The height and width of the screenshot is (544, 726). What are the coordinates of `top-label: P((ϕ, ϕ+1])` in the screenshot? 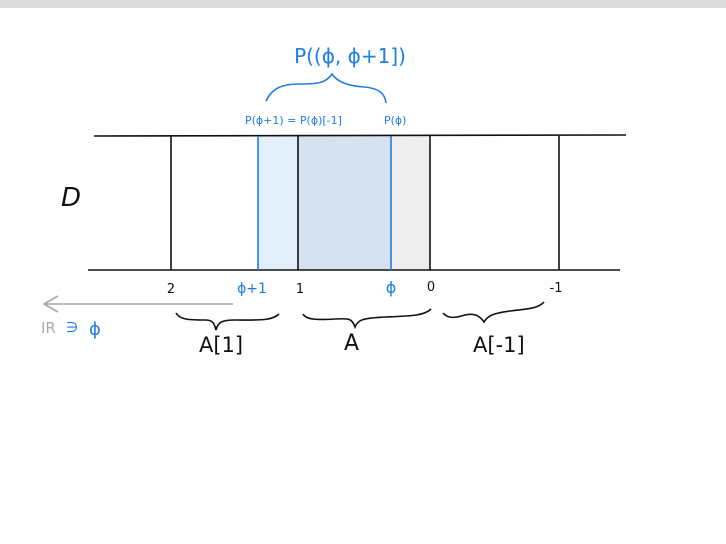 It's located at (350, 56).